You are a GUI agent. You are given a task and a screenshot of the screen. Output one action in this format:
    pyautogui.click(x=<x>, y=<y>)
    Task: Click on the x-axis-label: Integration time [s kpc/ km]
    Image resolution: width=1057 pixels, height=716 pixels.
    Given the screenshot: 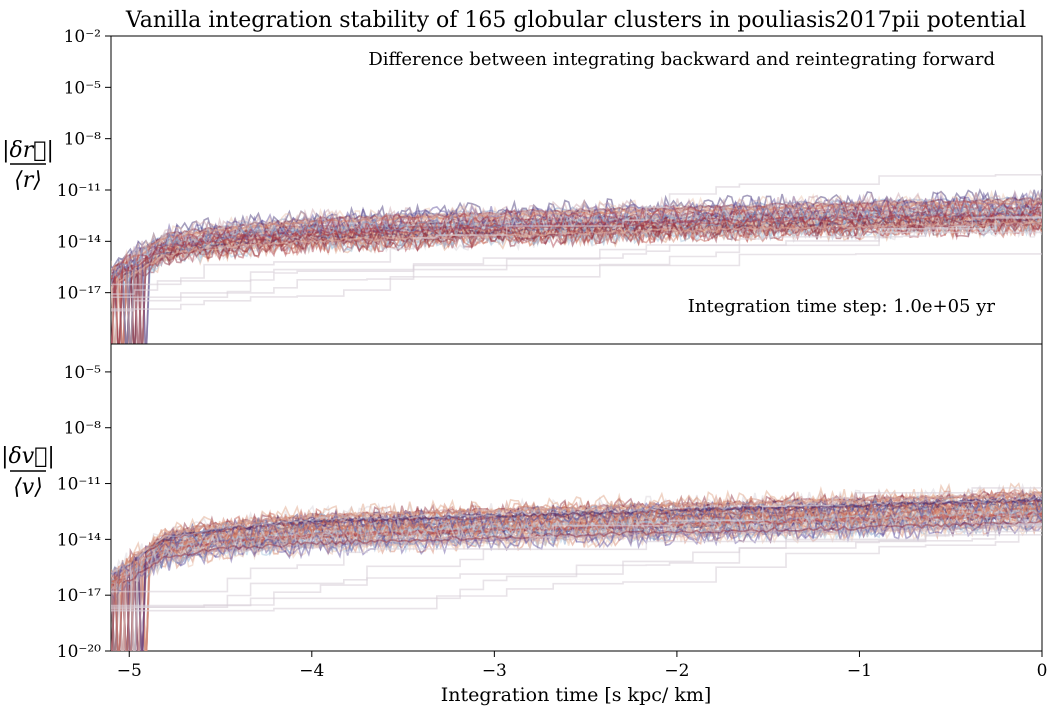 What is the action you would take?
    pyautogui.click(x=576, y=695)
    